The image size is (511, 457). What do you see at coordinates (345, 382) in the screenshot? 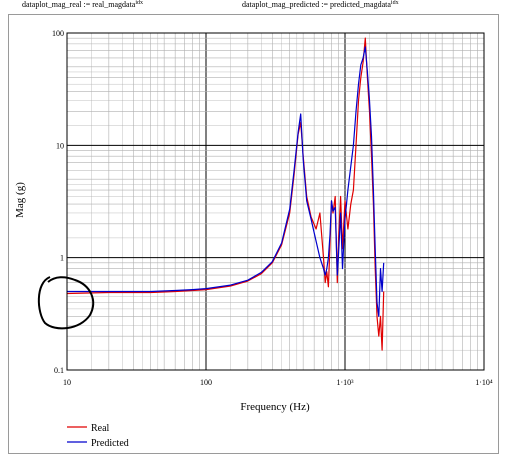
I see `x-tick-label: 1·10³` at bounding box center [345, 382].